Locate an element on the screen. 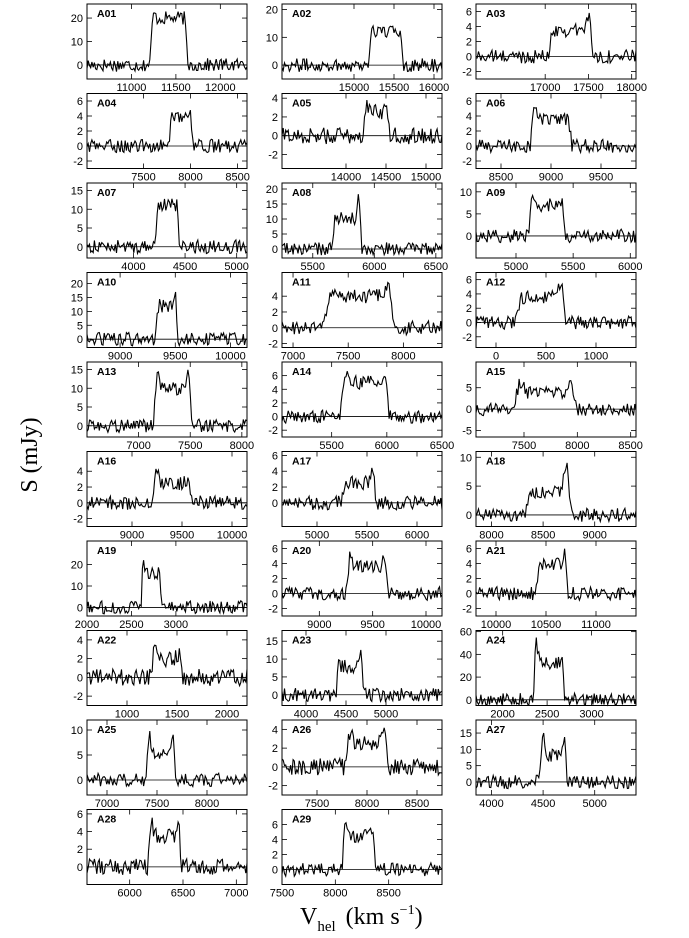 The image size is (689, 938). x-tick-label: 10000 is located at coordinates (426, 625).